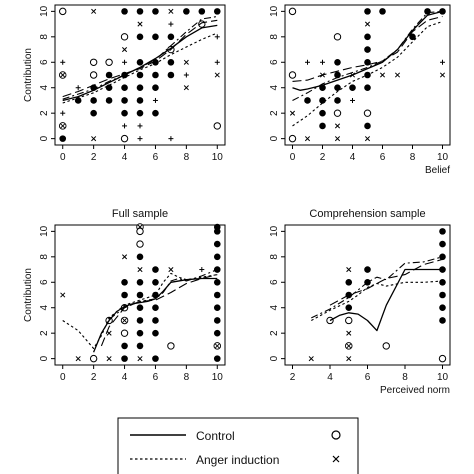 Image resolution: width=474 pixels, height=474 pixels. I want to click on panel-title: Full sample, so click(140, 214).